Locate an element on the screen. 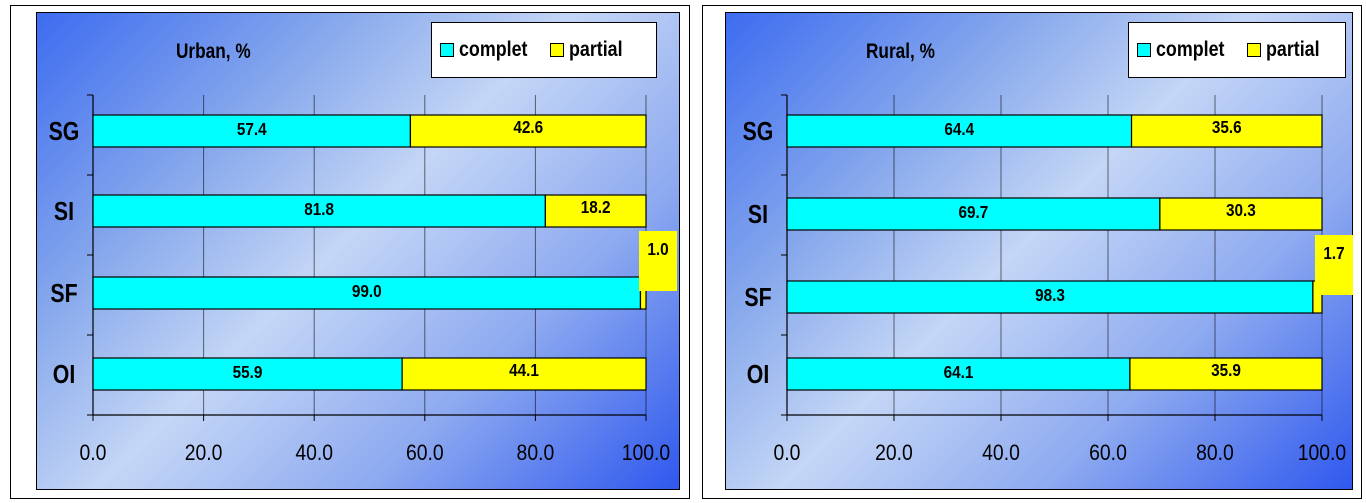 The width and height of the screenshot is (1366, 503). urban-data-label-complet: 55.9 is located at coordinates (248, 372).